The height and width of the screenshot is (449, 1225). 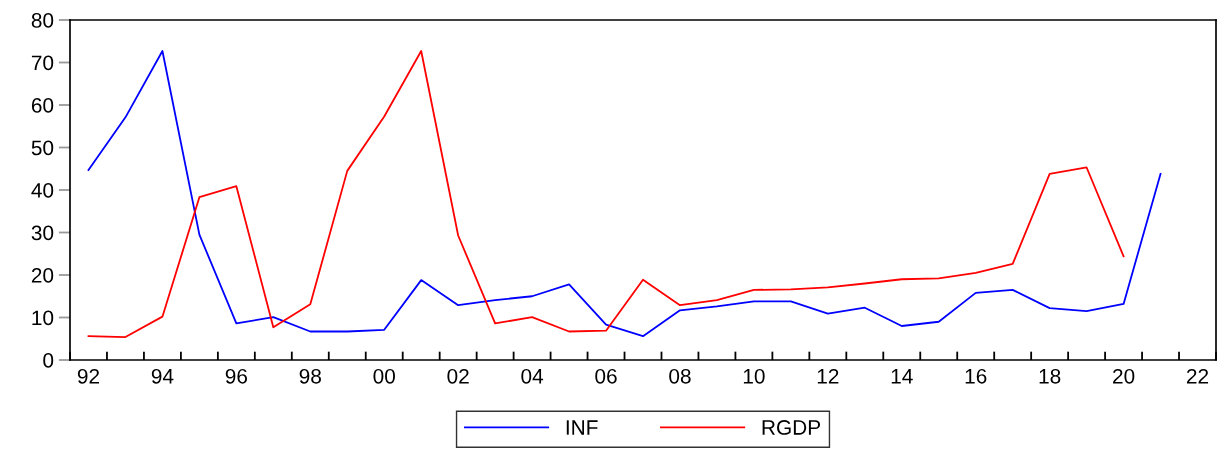 I want to click on x-tick-label: 12, so click(x=828, y=376).